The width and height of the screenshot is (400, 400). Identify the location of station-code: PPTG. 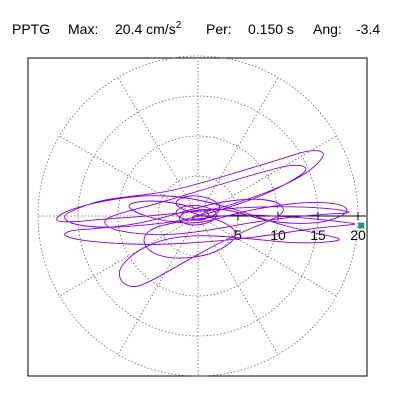
(31, 29).